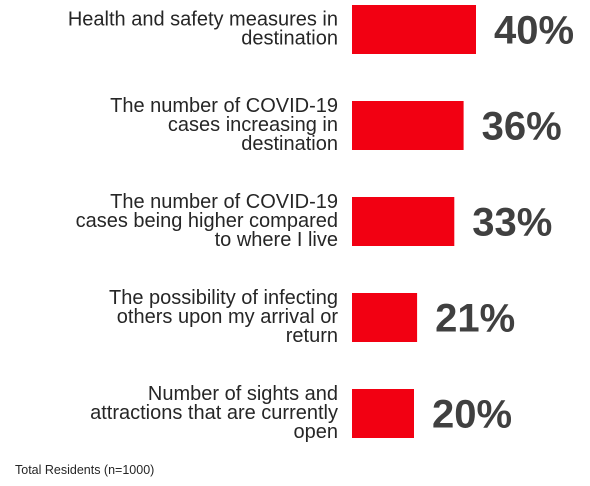 The image size is (590, 486). I want to click on footnote: Total Residents (n=1000), so click(85, 470).